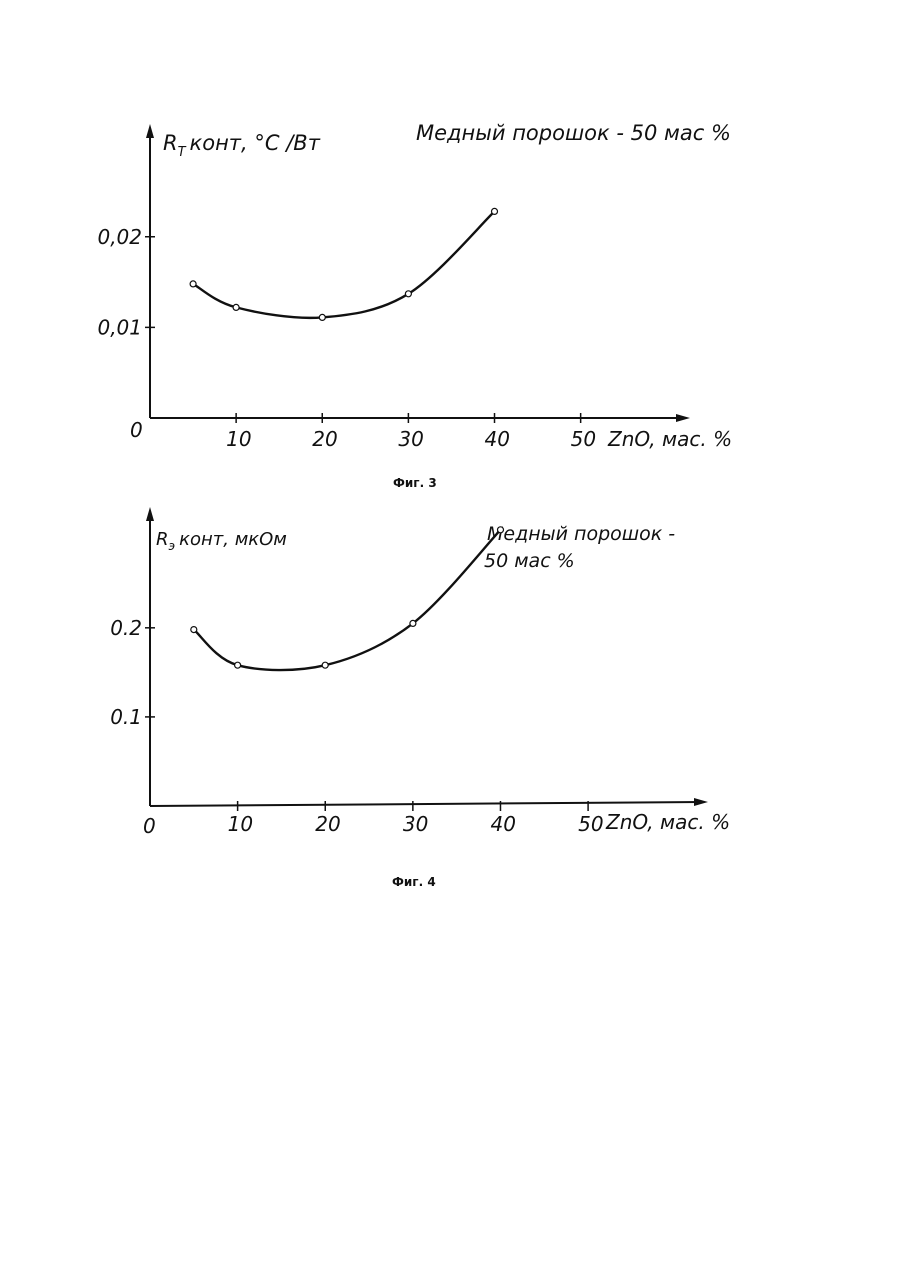 The width and height of the screenshot is (901, 1273). I want to click on fig4-y-tick-label: 0.2, so click(126, 628).